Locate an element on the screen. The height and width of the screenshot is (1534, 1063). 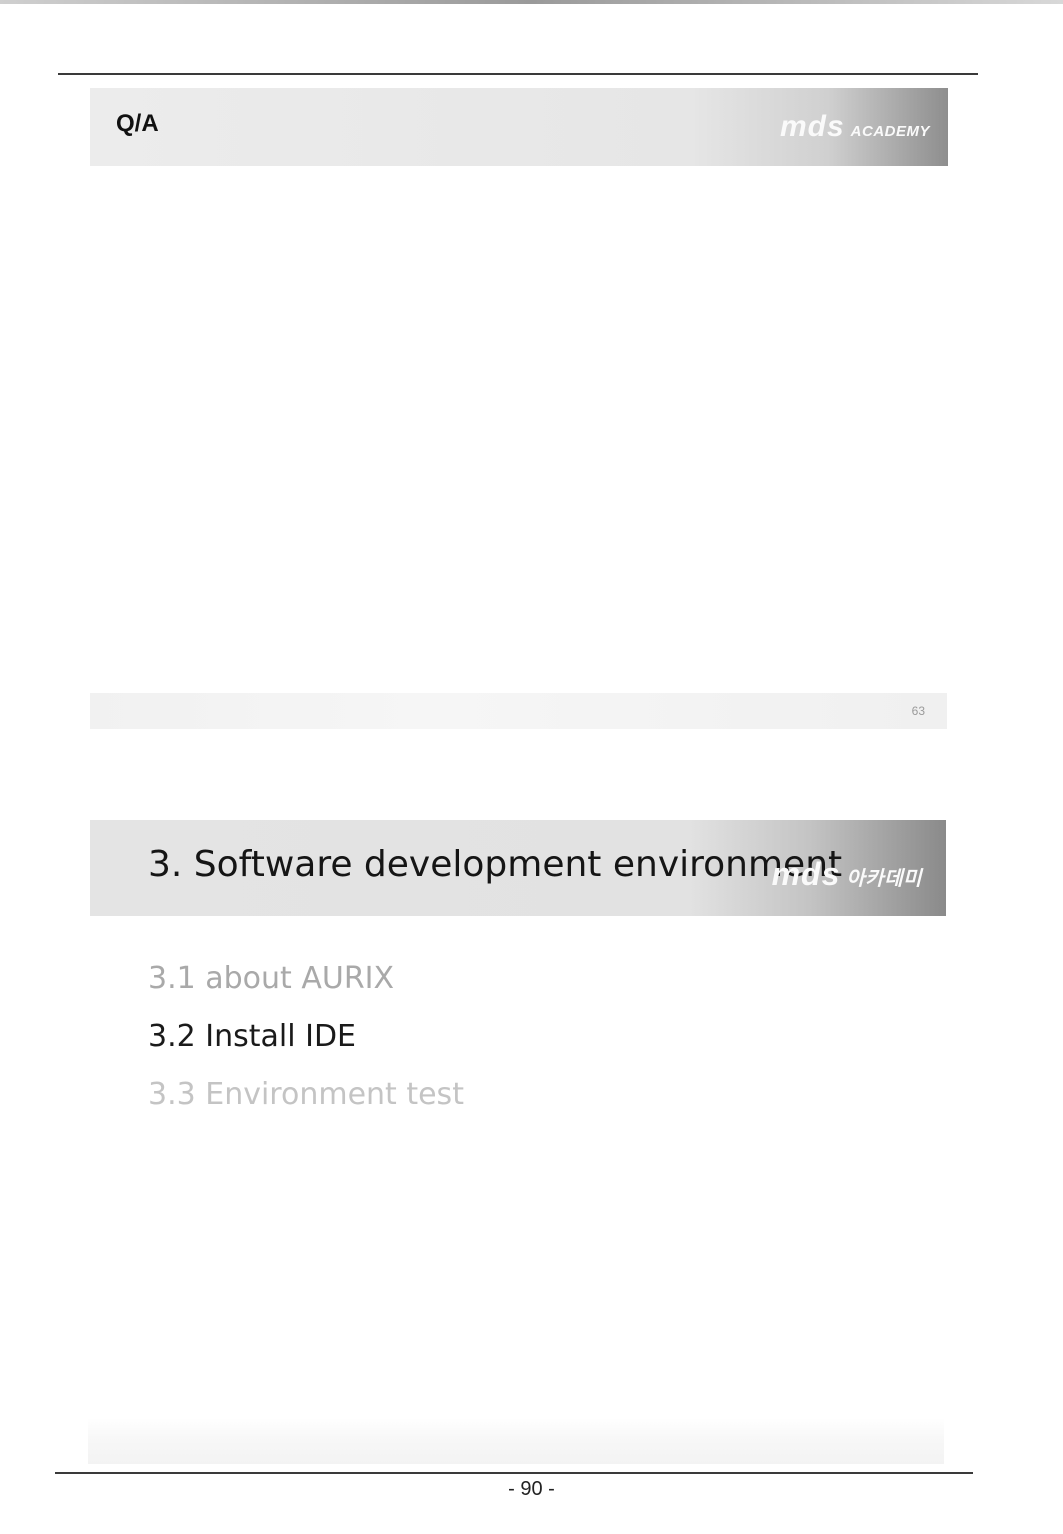
header-rule is located at coordinates (518, 74).